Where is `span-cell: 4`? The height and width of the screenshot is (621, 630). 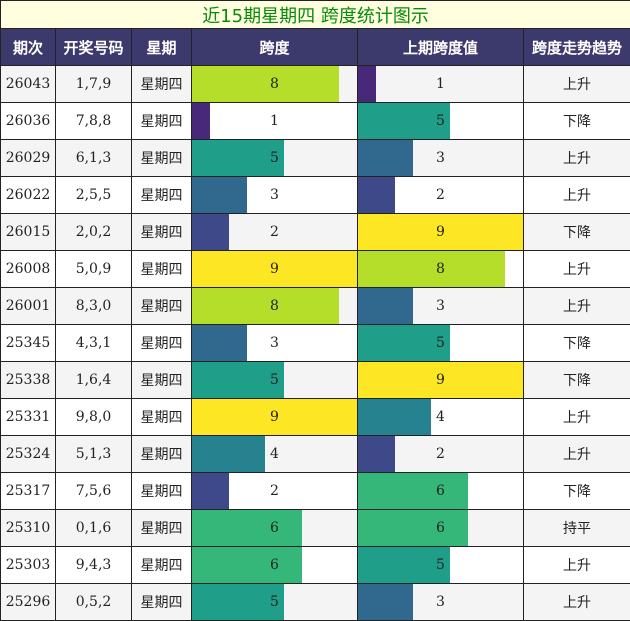 span-cell: 4 is located at coordinates (274, 454).